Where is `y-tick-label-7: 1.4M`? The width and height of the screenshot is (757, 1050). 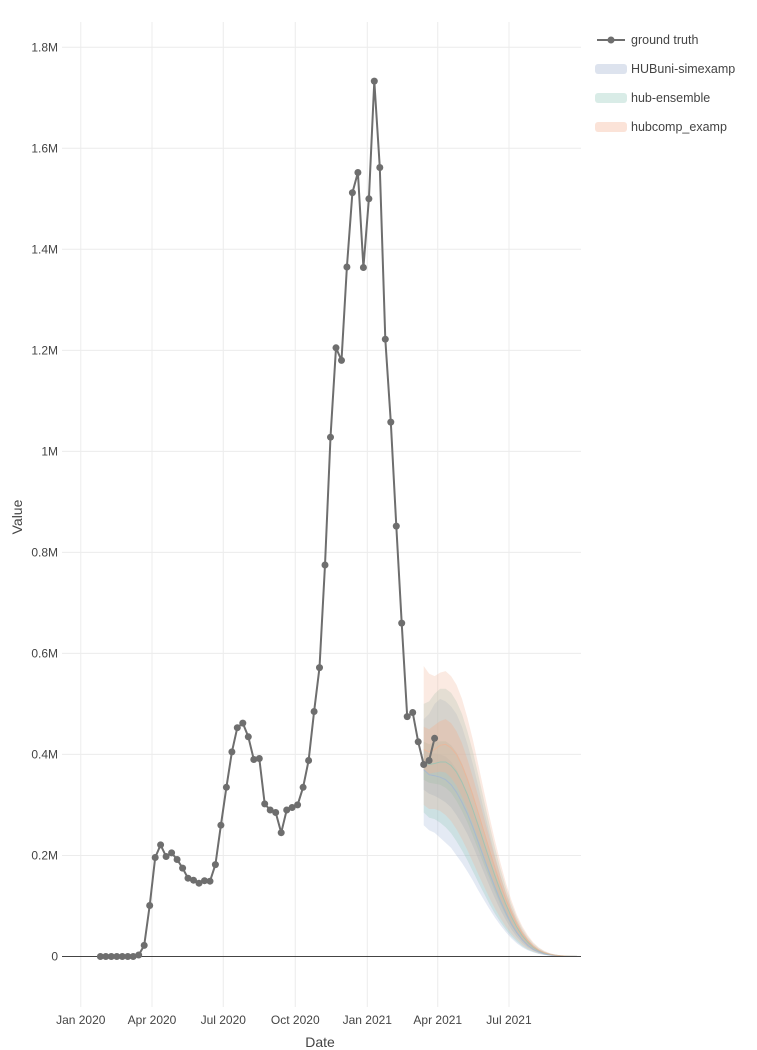 y-tick-label-7: 1.4M is located at coordinates (44, 249).